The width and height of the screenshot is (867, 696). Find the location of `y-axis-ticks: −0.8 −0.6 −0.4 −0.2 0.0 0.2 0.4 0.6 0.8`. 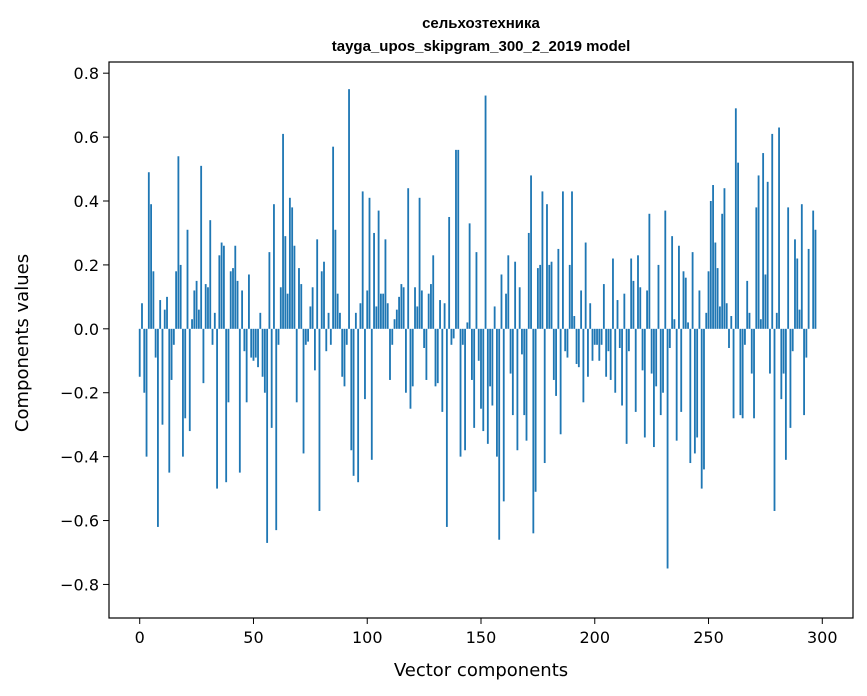

y-axis-ticks: −0.8 −0.6 −0.4 −0.2 0.0 0.2 0.4 0.6 0.8 is located at coordinates (84, 329).